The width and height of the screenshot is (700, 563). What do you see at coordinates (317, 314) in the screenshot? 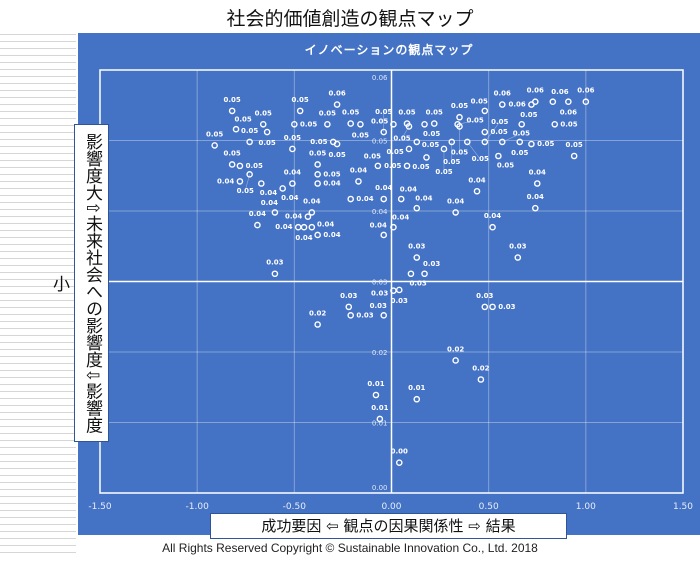
I see `data-label: 0.02` at bounding box center [317, 314].